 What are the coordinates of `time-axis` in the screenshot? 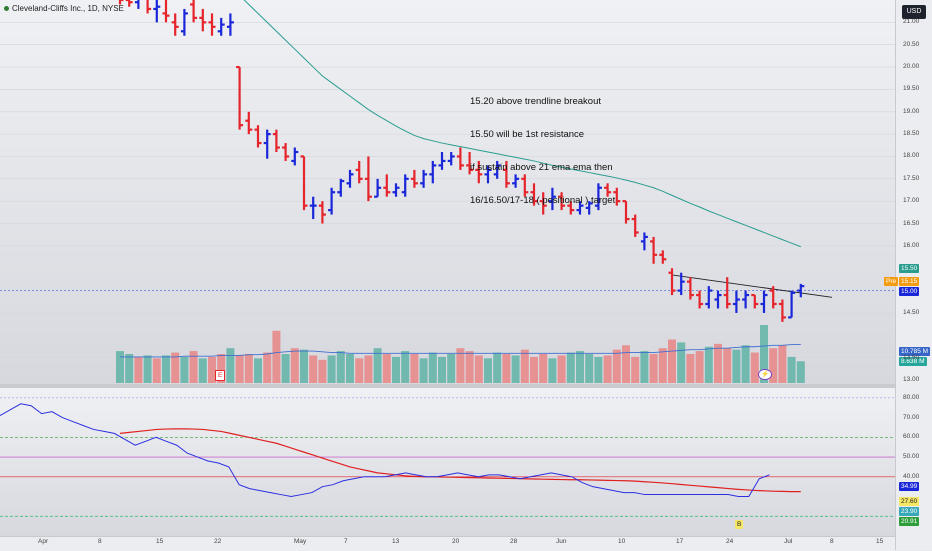 It's located at (447, 543).